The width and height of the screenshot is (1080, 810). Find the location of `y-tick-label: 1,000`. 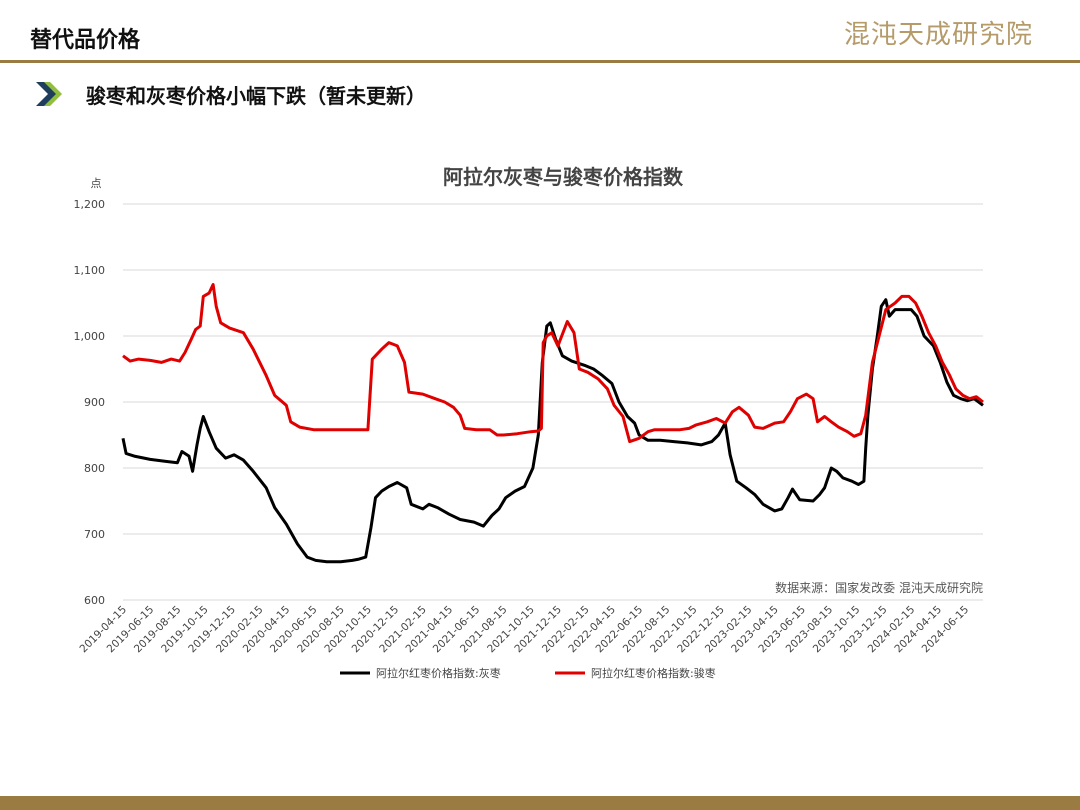

y-tick-label: 1,000 is located at coordinates (90, 336).